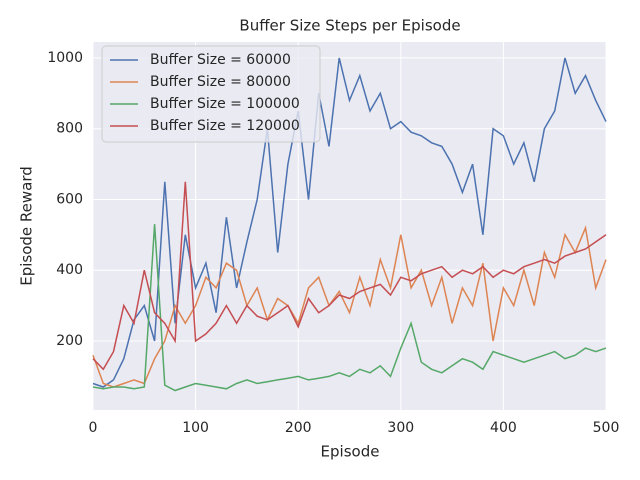 This screenshot has height=480, width=640. What do you see at coordinates (69, 199) in the screenshot?
I see `y-tick-label: 600` at bounding box center [69, 199].